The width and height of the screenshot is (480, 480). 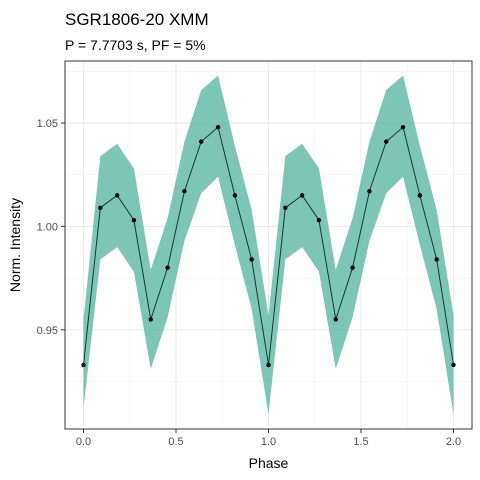 I want to click on y-tick-label: 1.00, so click(x=47, y=227).